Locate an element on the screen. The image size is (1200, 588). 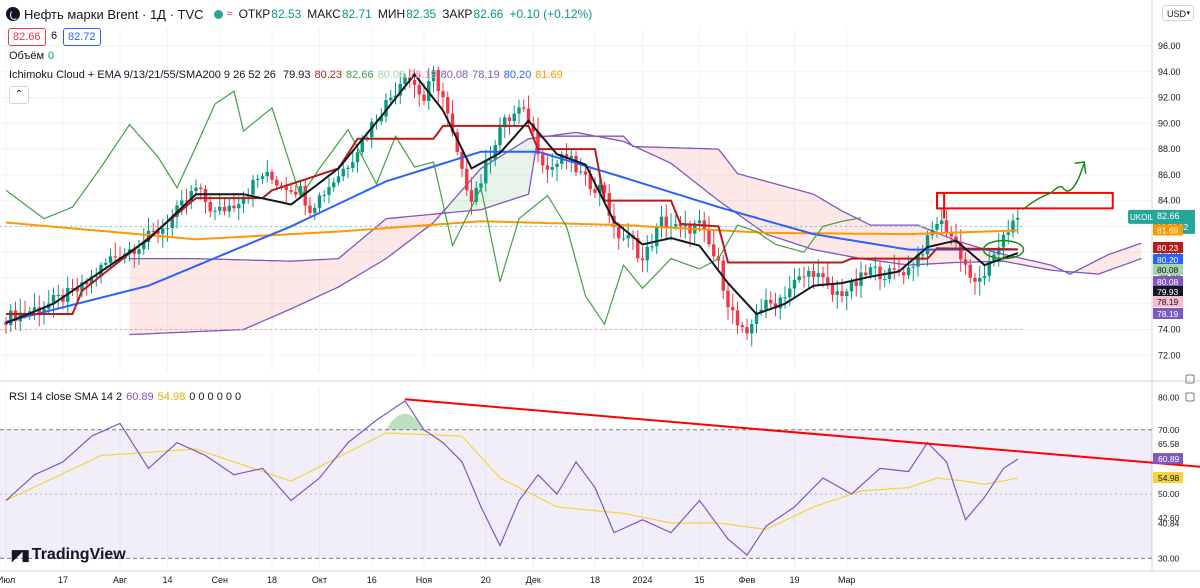
indicator-price-value: 81.69 is located at coordinates (1168, 230).